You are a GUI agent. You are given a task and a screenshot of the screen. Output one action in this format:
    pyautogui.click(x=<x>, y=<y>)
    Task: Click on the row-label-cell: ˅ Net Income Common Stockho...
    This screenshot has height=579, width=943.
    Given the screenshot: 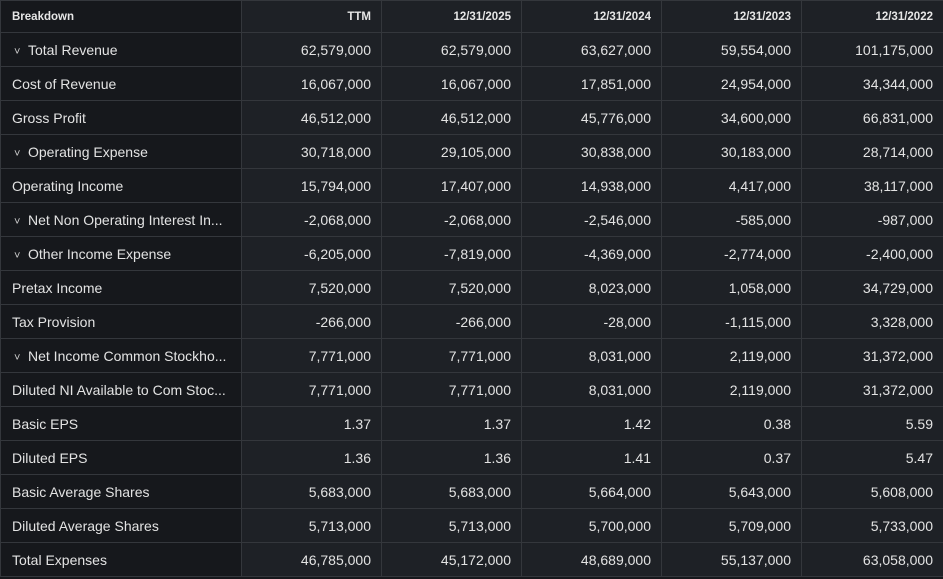 What is the action you would take?
    pyautogui.click(x=121, y=355)
    